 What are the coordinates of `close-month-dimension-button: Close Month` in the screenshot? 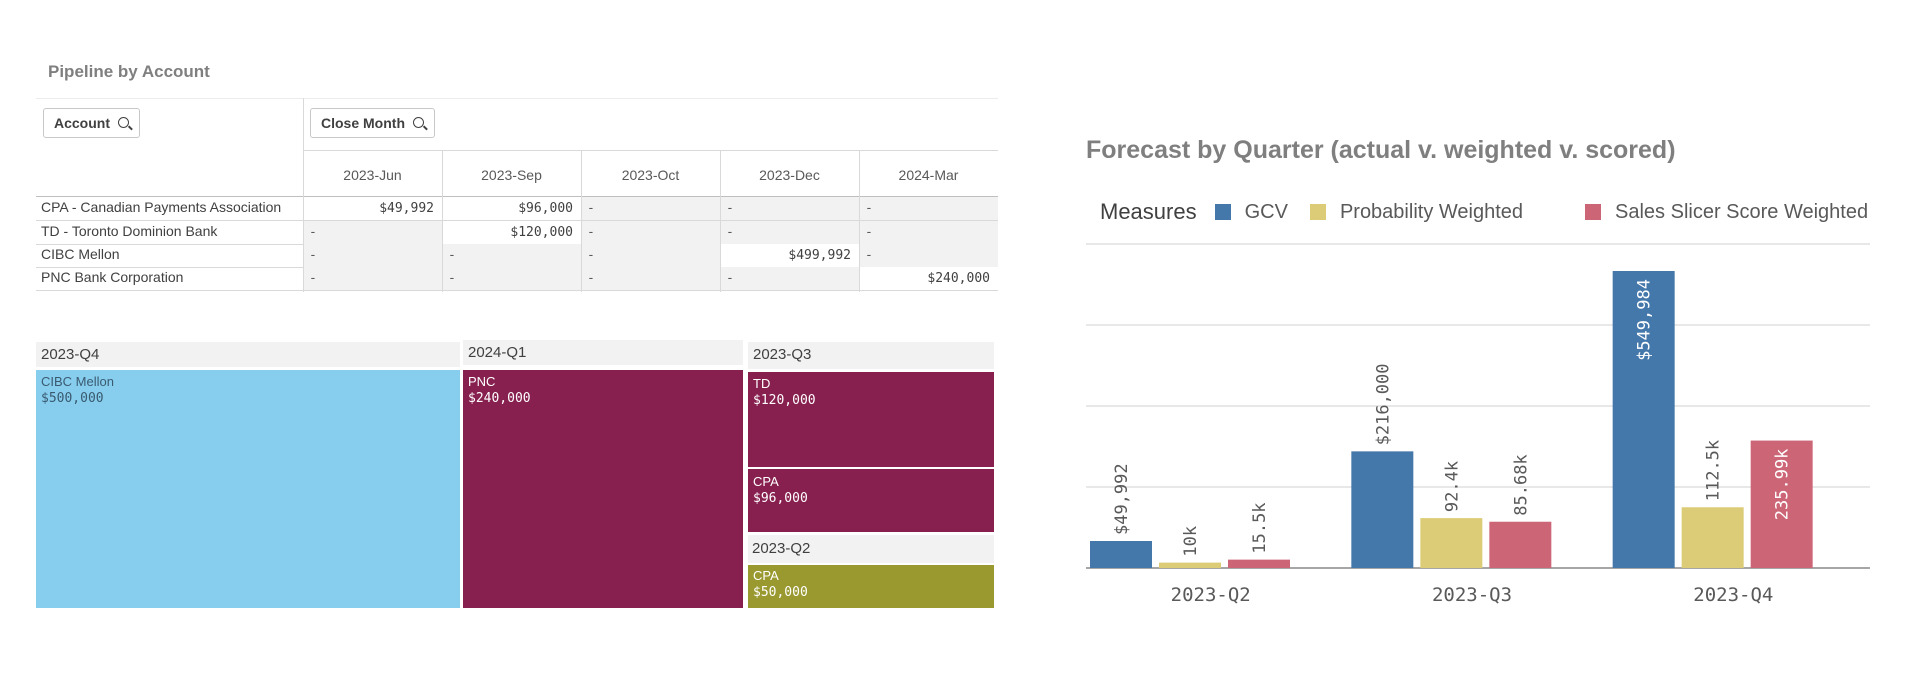 It's located at (372, 123).